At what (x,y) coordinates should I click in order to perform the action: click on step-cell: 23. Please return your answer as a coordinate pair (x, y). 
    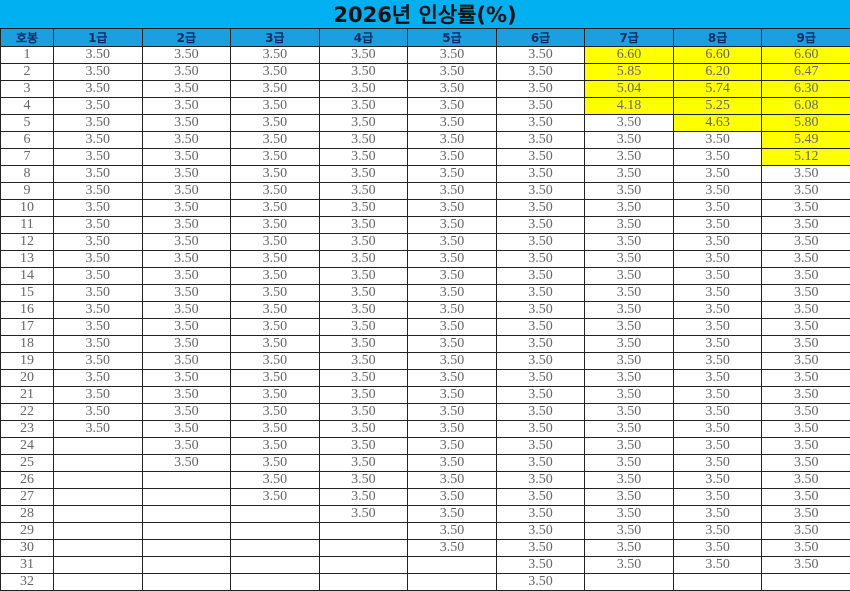
    Looking at the image, I should click on (27, 429).